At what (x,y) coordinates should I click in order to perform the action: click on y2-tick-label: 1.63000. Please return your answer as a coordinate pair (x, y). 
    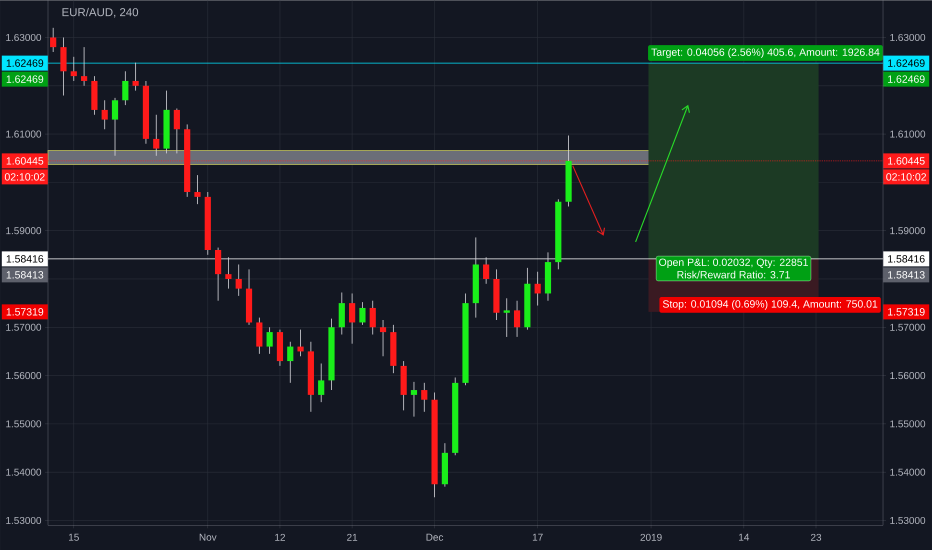
    Looking at the image, I should click on (908, 37).